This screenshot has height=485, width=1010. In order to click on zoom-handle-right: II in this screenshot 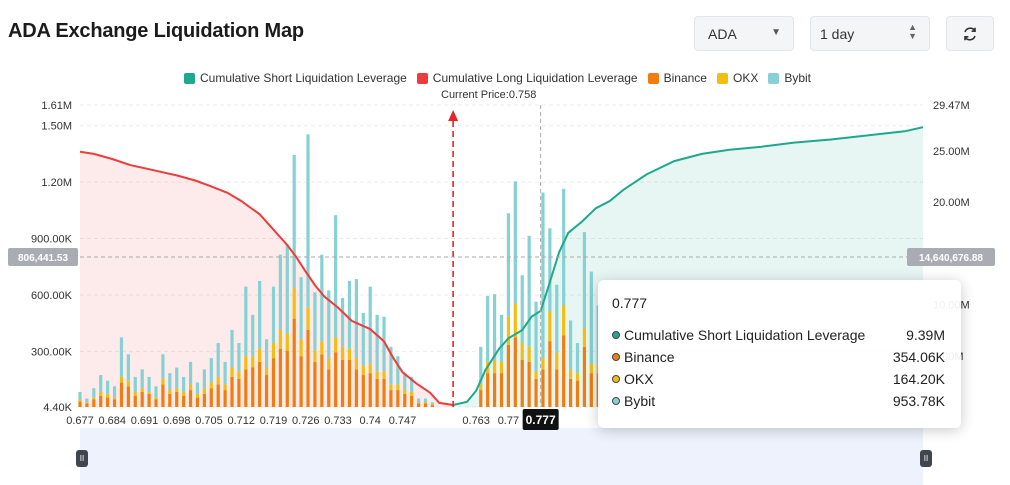, I will do `click(926, 458)`.